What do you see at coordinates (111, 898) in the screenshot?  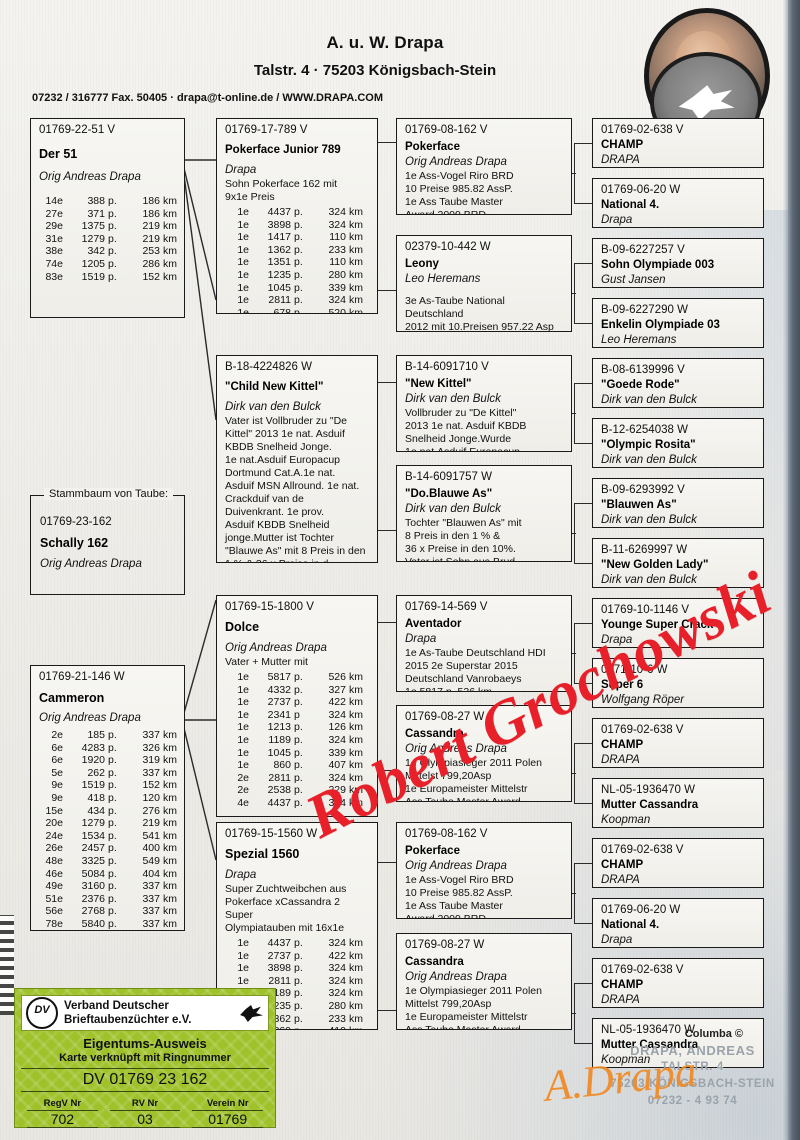 I see `result-row: 51e 2376 p. 337 km` at bounding box center [111, 898].